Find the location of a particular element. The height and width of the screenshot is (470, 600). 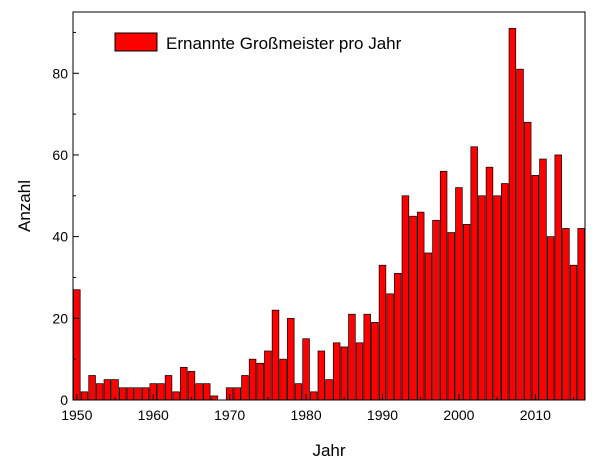

bar-1954 is located at coordinates (107, 390).